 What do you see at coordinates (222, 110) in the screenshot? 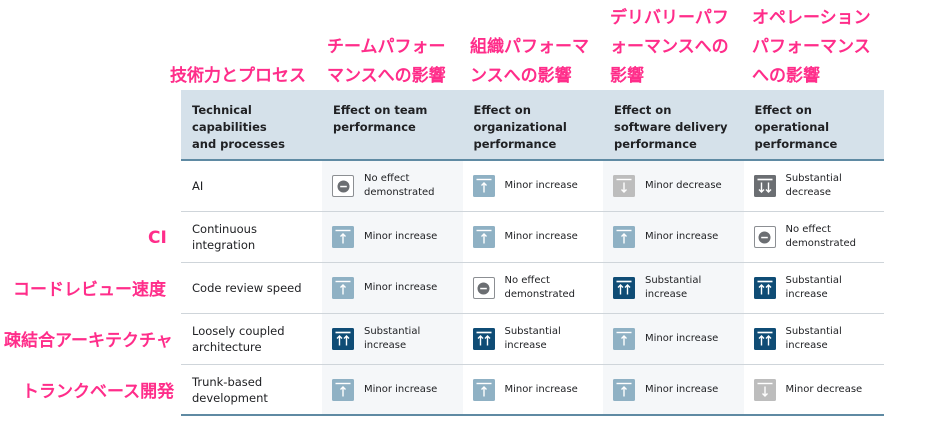
I see `header-line: Technical` at bounding box center [222, 110].